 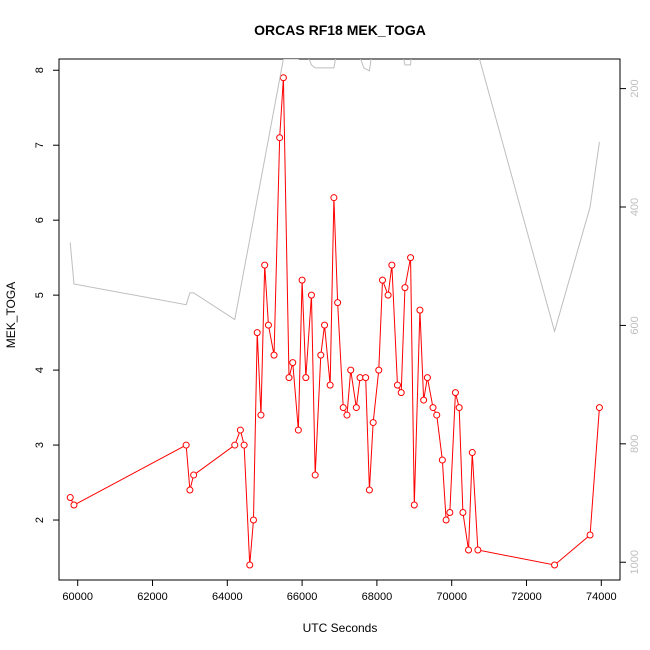 I want to click on right-axis: 200 400 600 800 1000, so click(x=630, y=326).